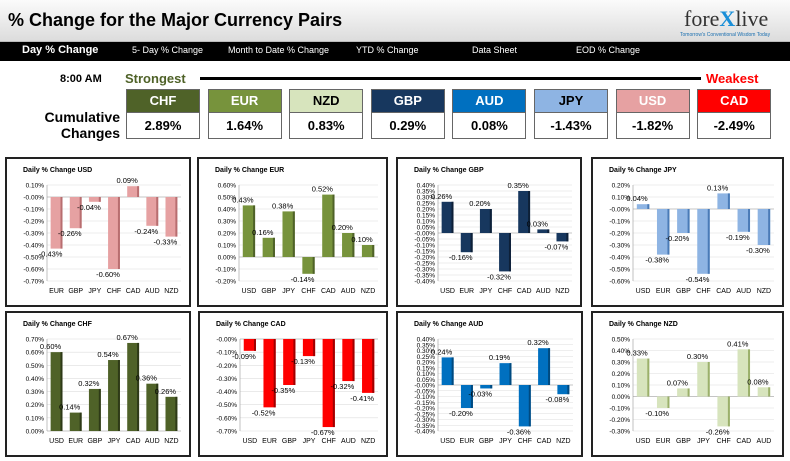 This screenshot has width=790, height=461. I want to click on data-label: 0.19%, so click(500, 357).